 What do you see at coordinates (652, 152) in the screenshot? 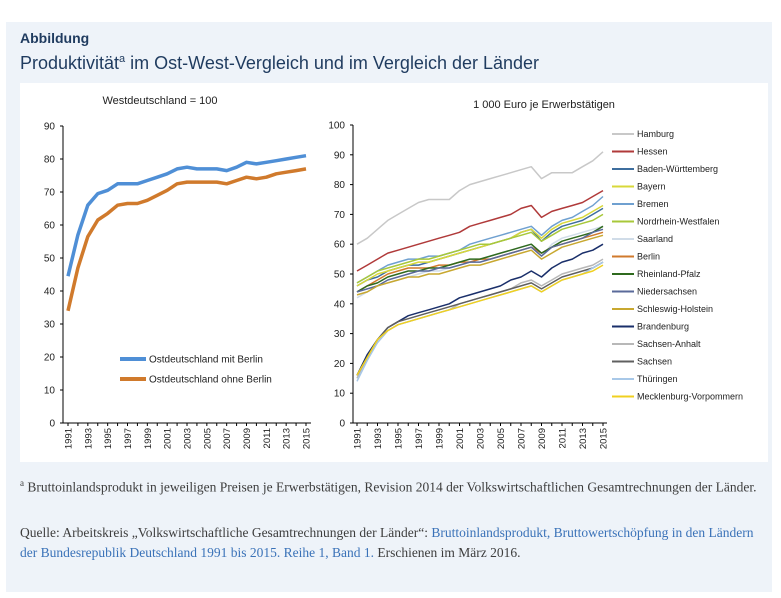
I see `legend-label: Hessen` at bounding box center [652, 152].